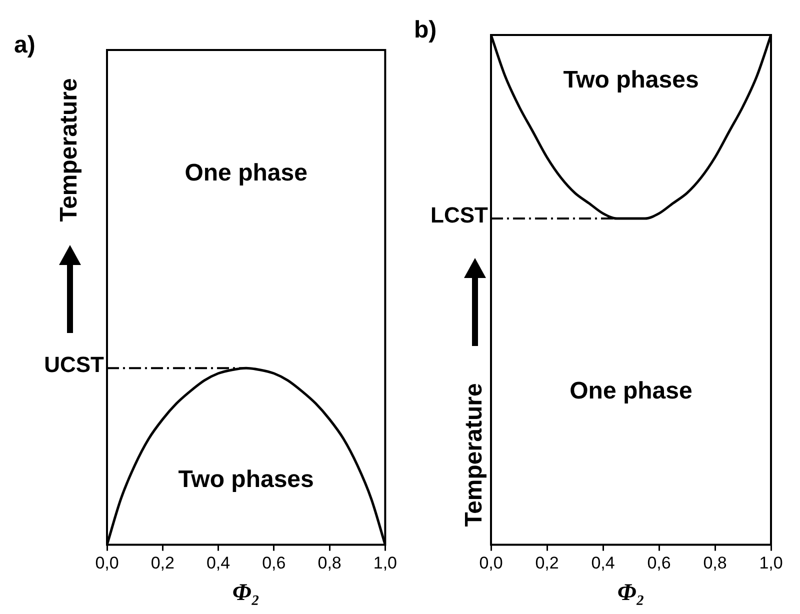 The height and width of the screenshot is (614, 800). Describe the element at coordinates (74, 365) in the screenshot. I see `ref-line-label: UCST` at that location.